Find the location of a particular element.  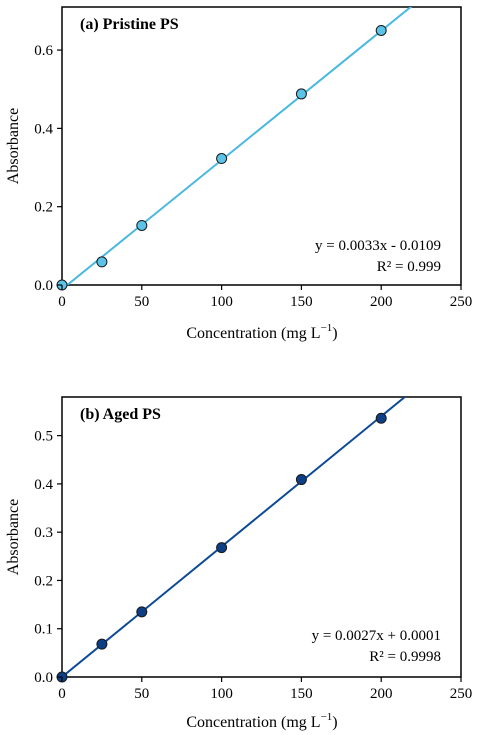

panel-b-y-axis-label: Absorbance is located at coordinates (13, 537).